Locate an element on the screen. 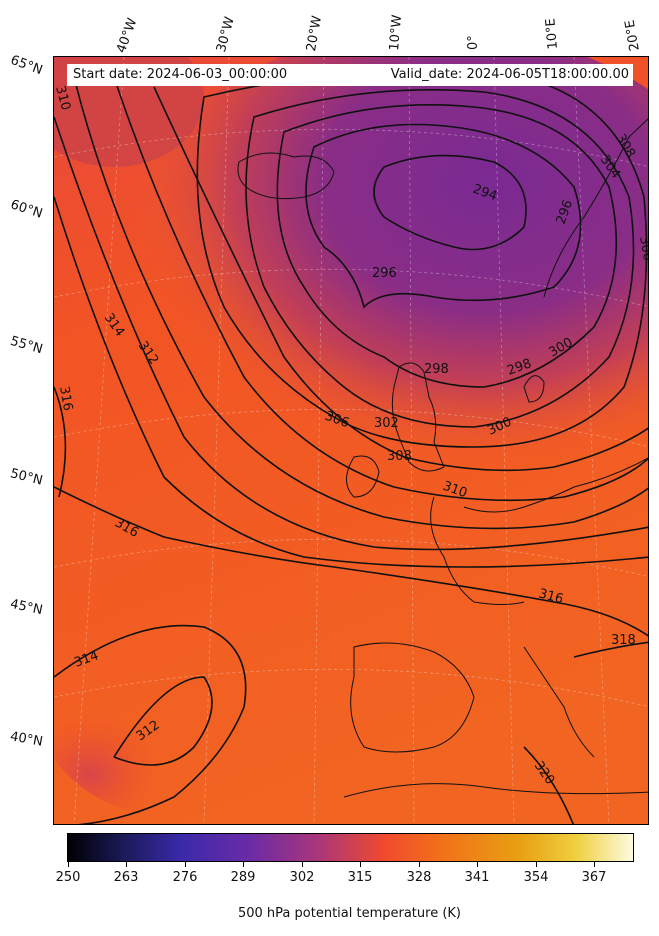 The height and width of the screenshot is (936, 659). iberia-coast is located at coordinates (412, 697).